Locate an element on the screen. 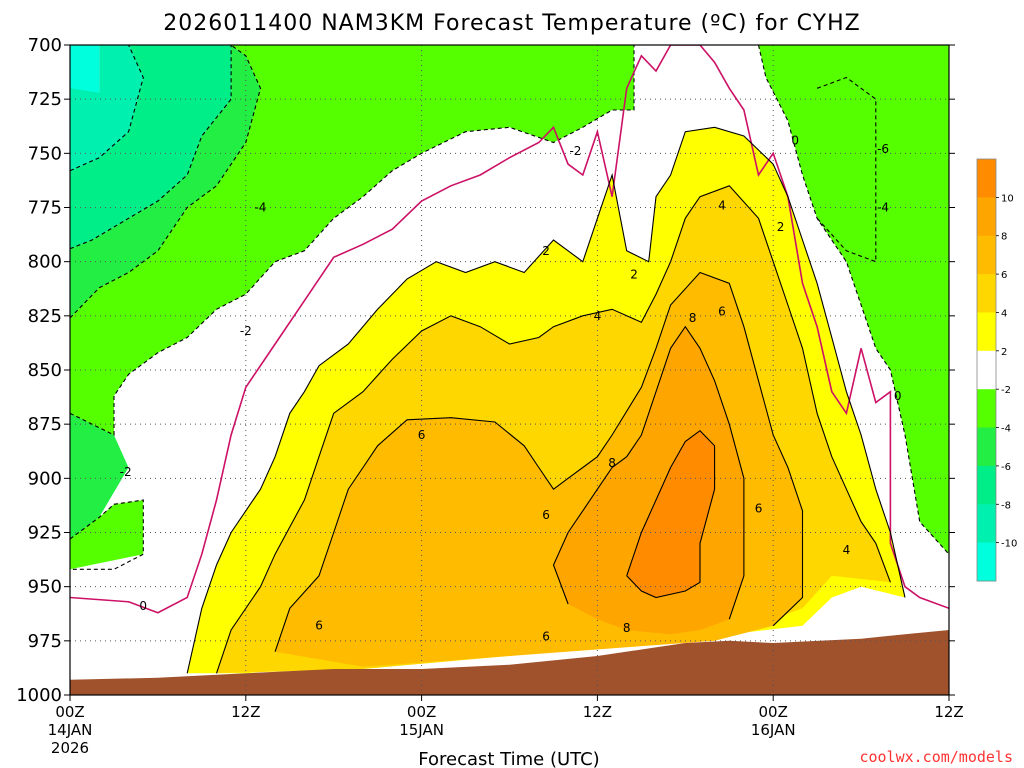 This screenshot has height=768, width=1024. colorbar-label: 4 is located at coordinates (1004, 313).